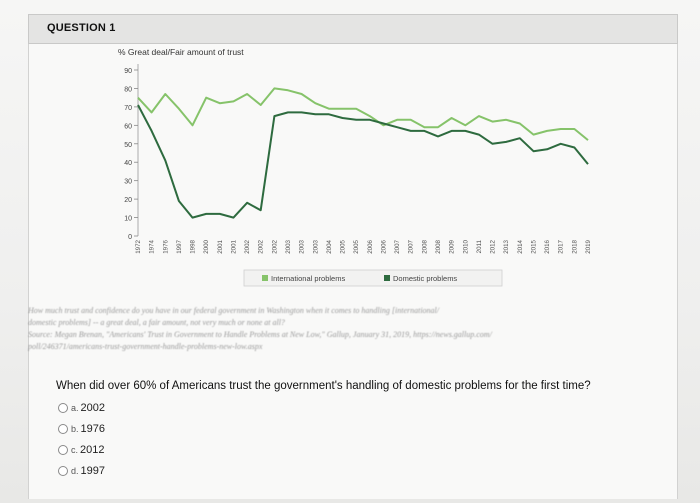 The width and height of the screenshot is (700, 503). I want to click on x-tick-label: 1998, so click(193, 246).